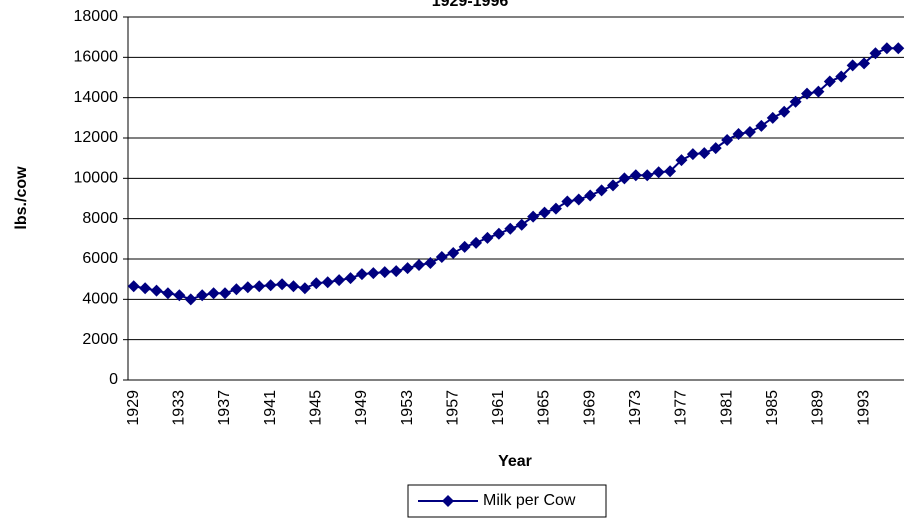 This screenshot has height=519, width=909. I want to click on x-tick-label: 1949, so click(361, 408).